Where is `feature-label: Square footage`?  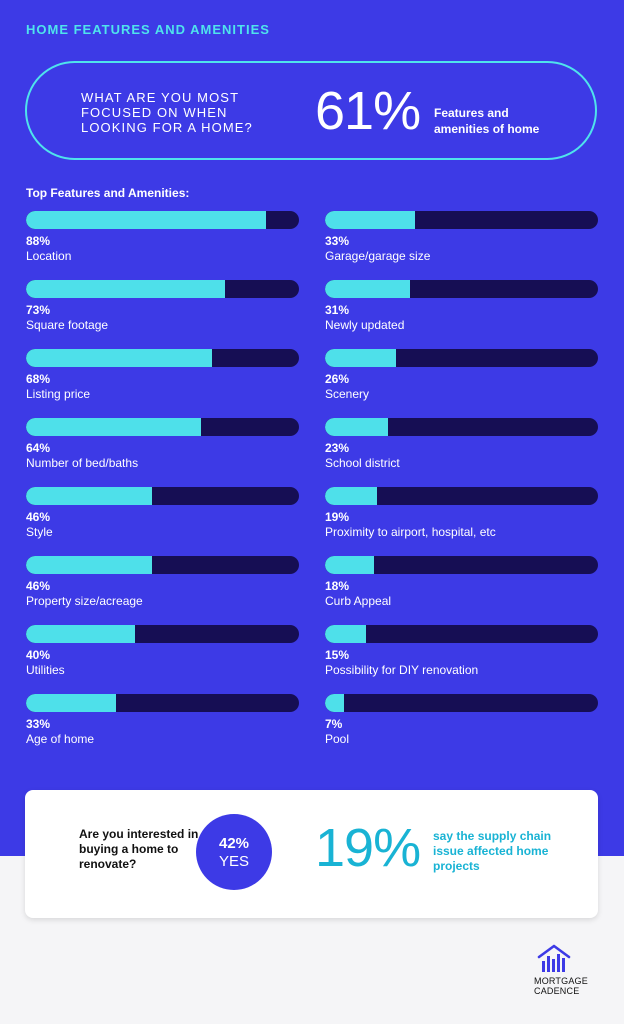 feature-label: Square footage is located at coordinates (67, 325).